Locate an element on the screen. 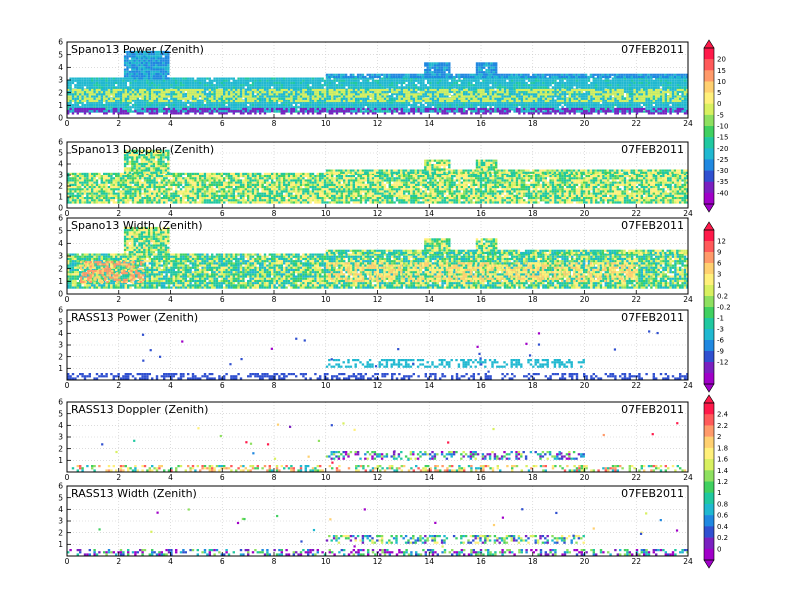 The image size is (792, 612). colorbar-label: 12 is located at coordinates (721, 242).